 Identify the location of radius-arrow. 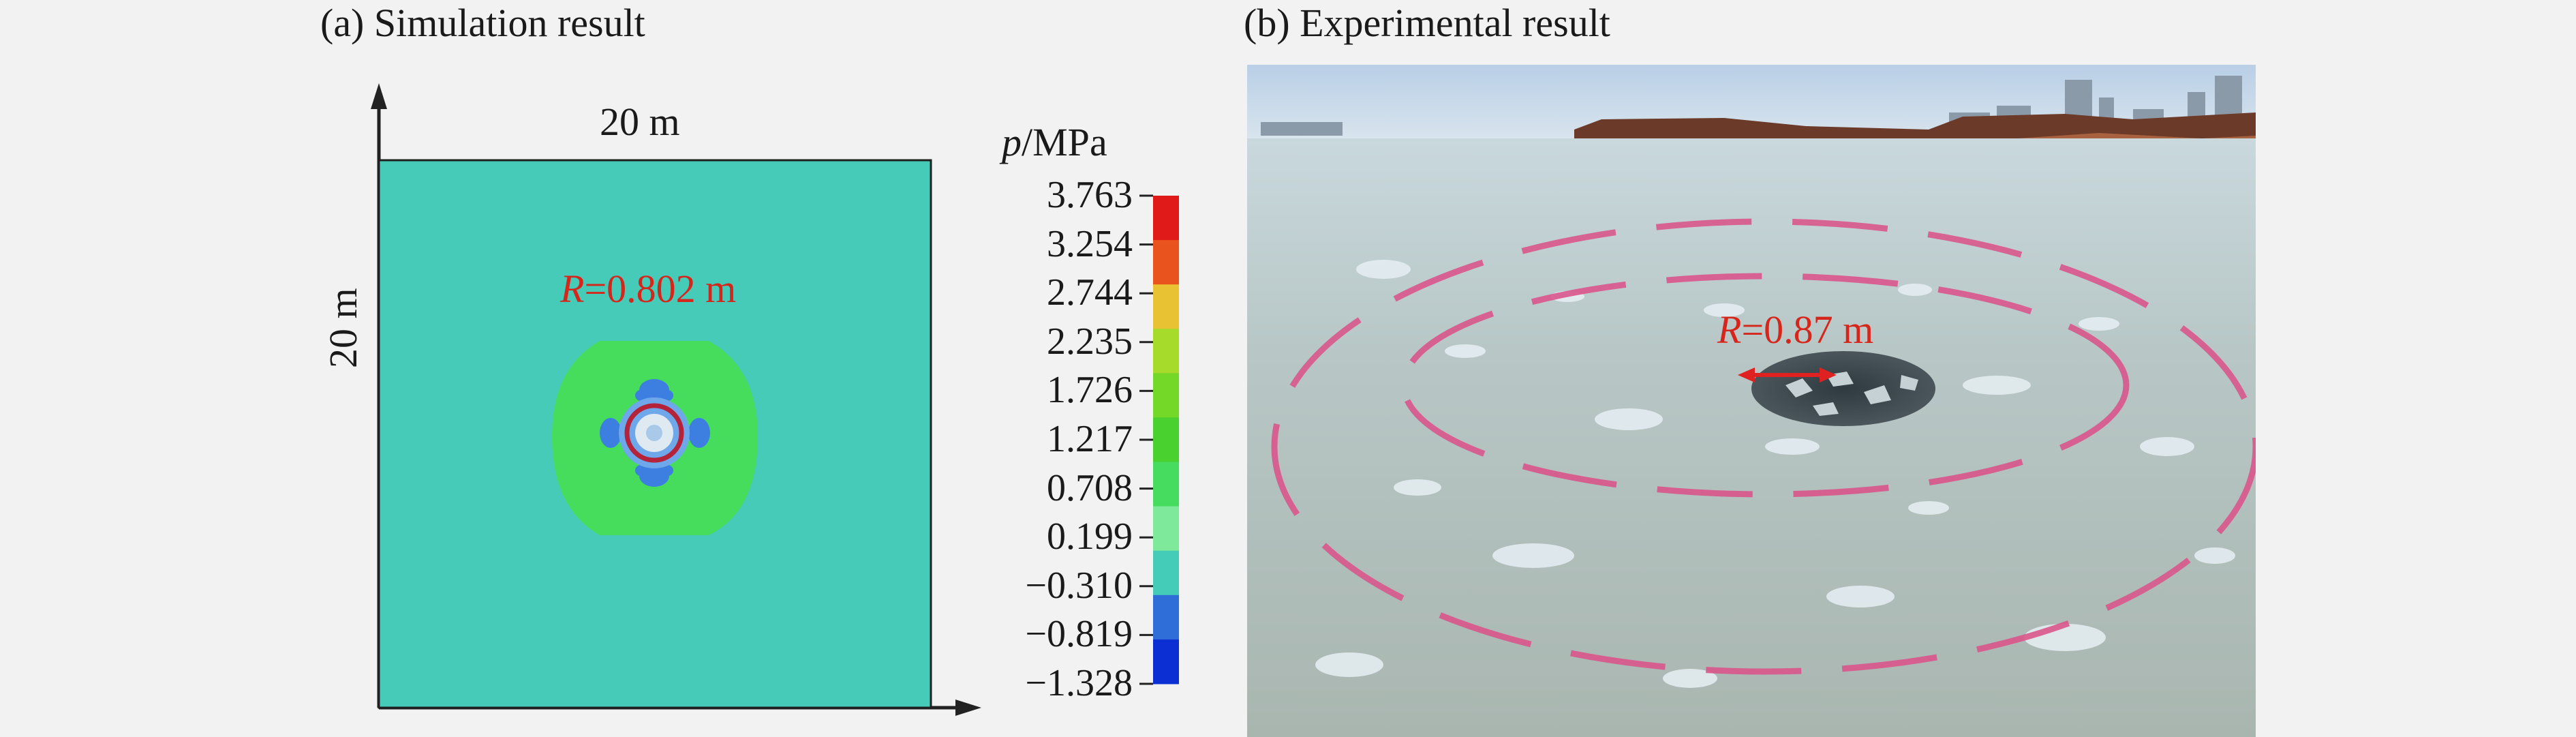
(1788, 374).